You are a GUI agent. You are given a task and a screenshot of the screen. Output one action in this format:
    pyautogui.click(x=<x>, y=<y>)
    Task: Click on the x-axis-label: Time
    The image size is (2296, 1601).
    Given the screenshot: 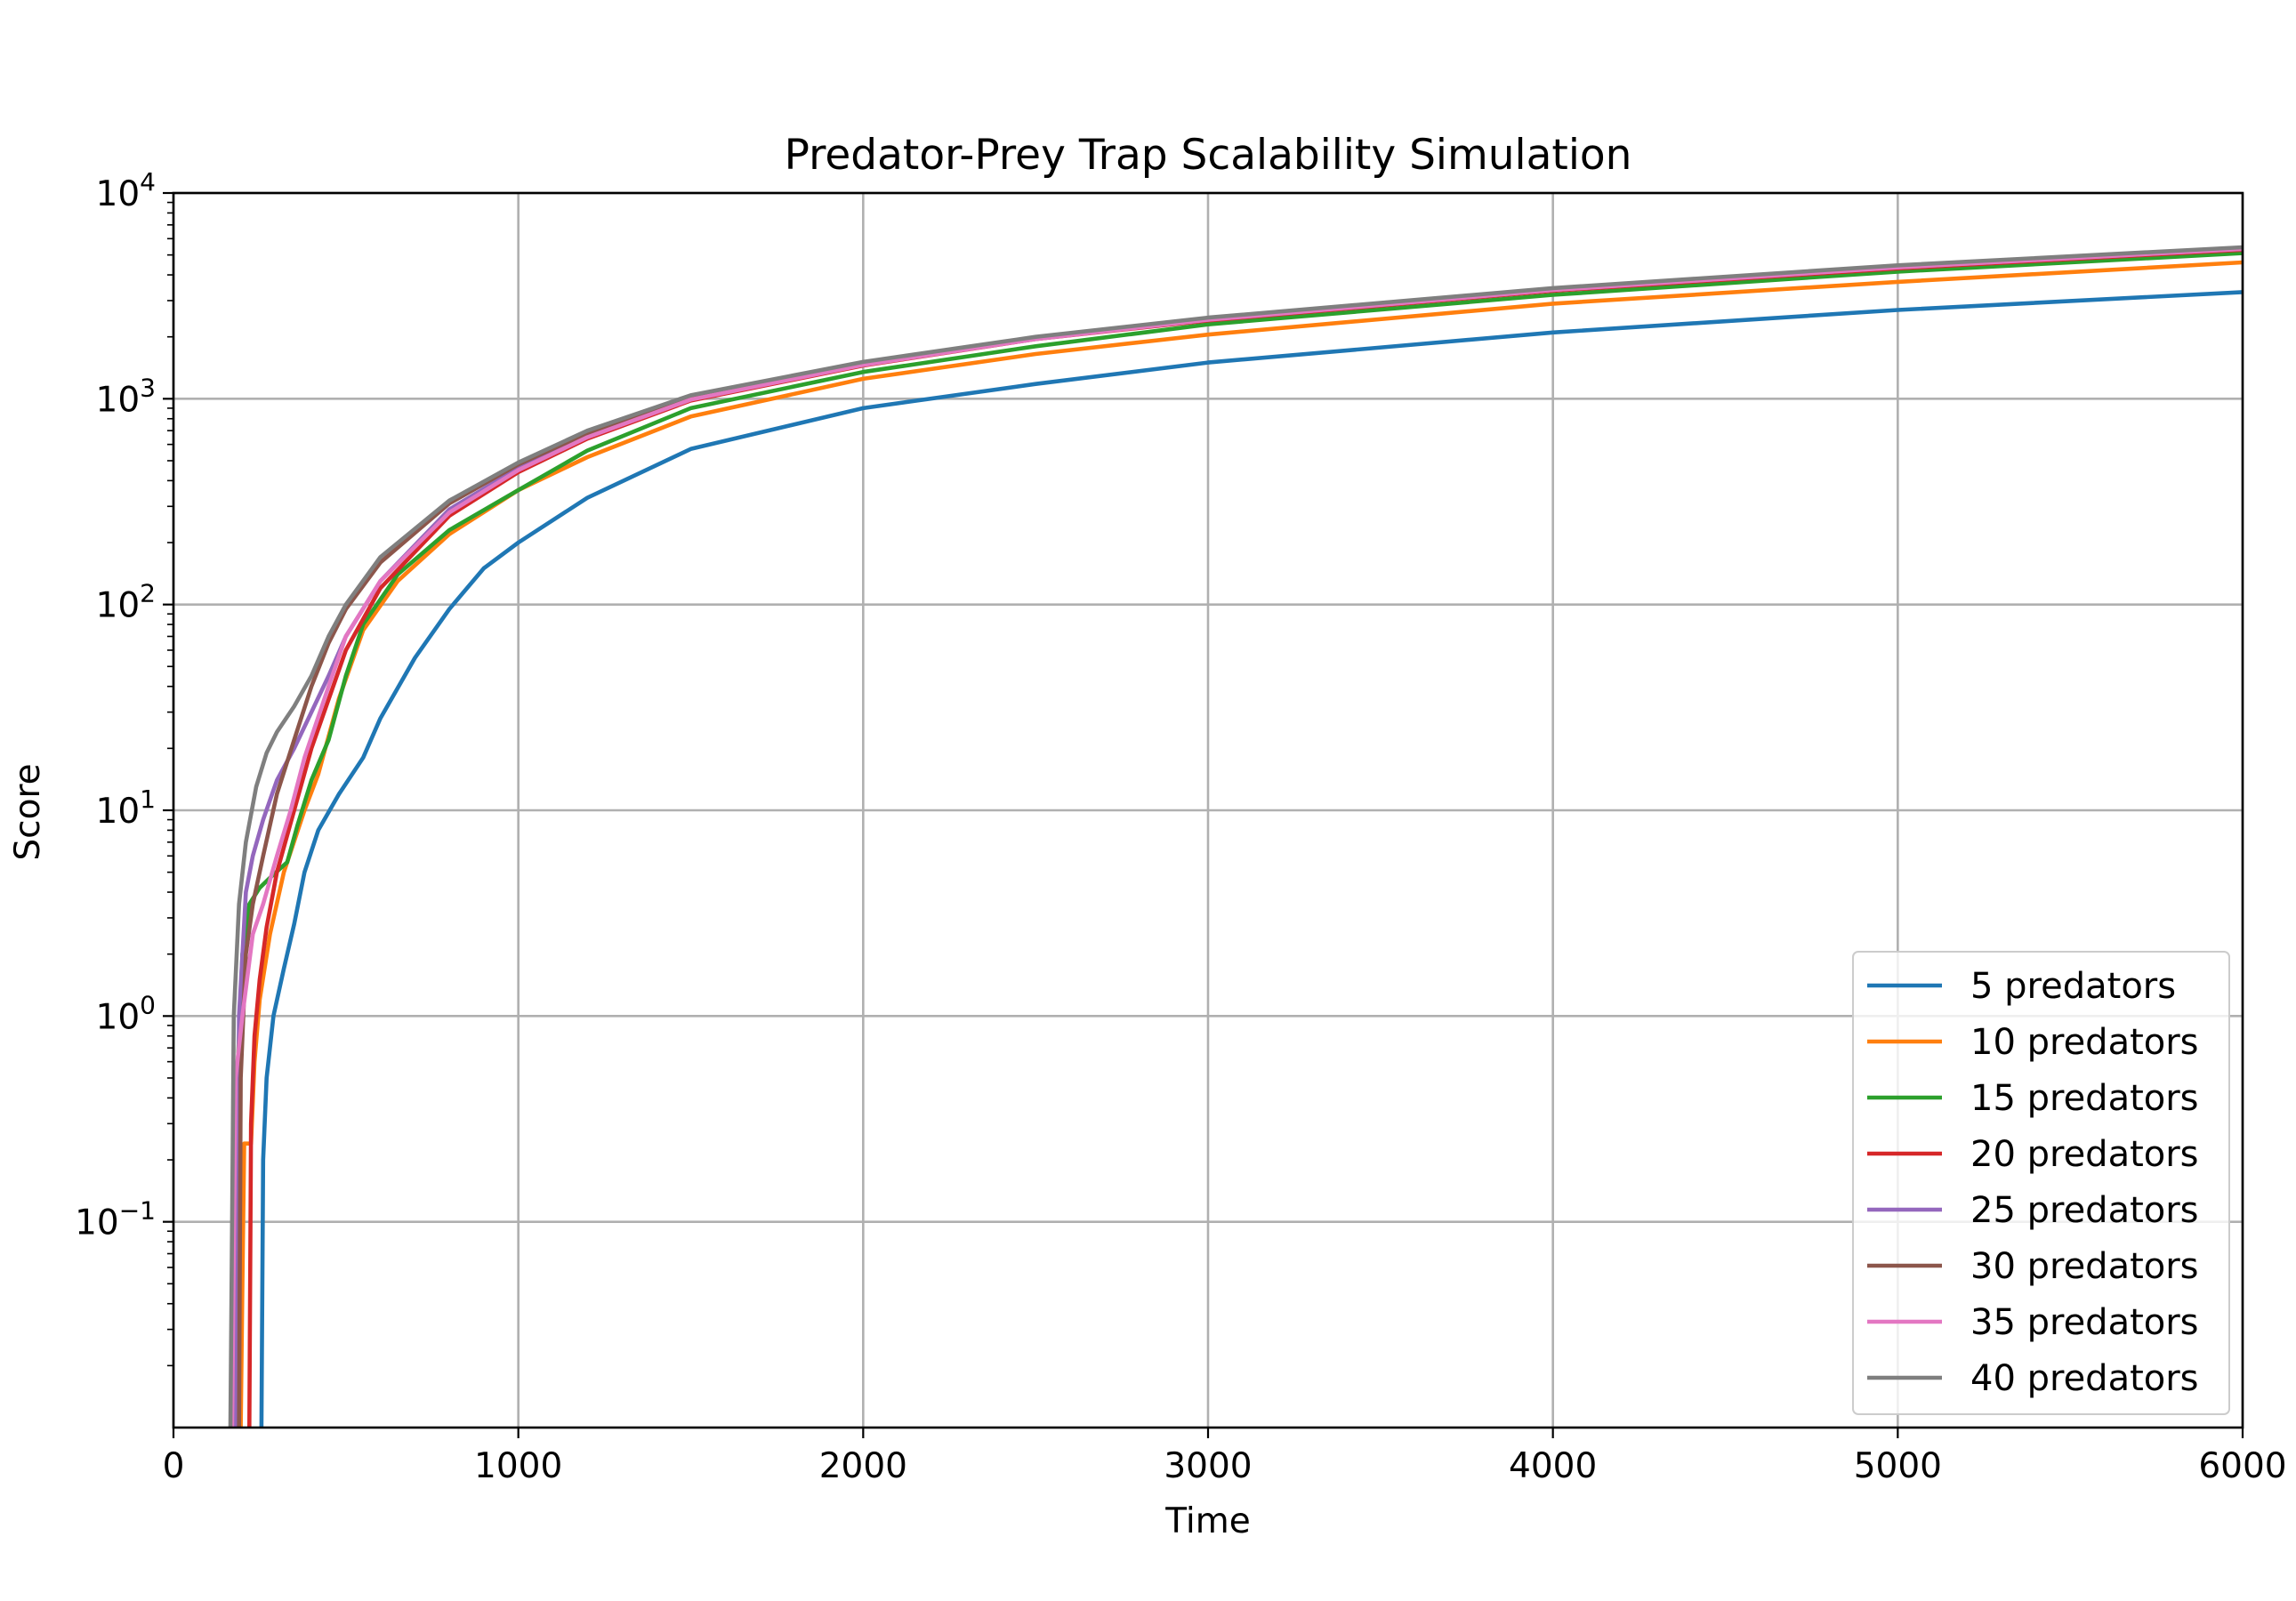 What is the action you would take?
    pyautogui.click(x=1207, y=1521)
    